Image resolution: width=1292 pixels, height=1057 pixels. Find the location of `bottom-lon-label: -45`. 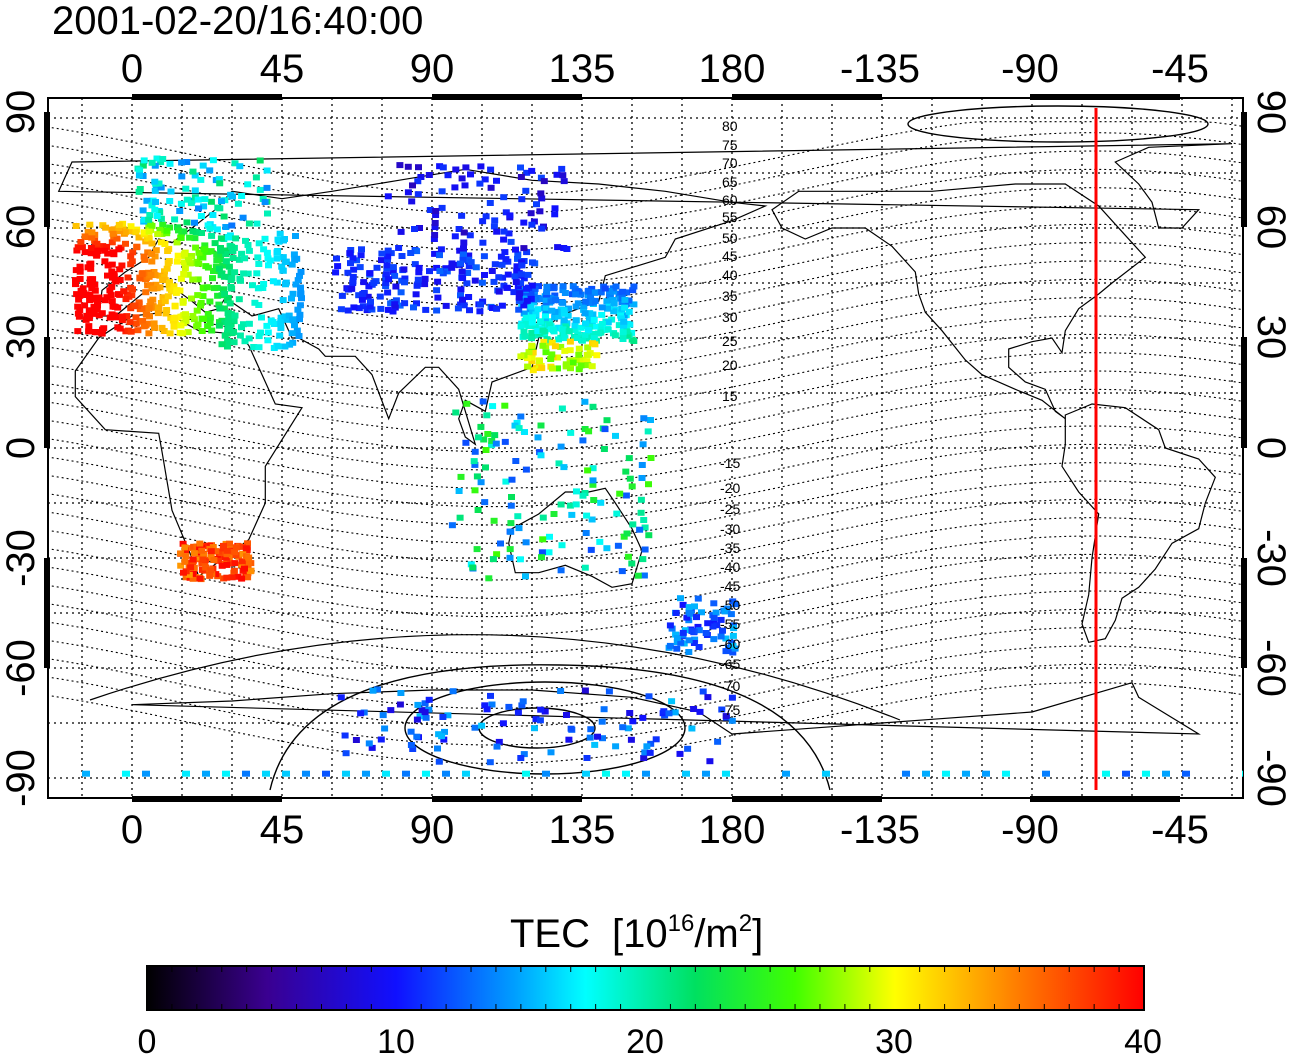

bottom-lon-label: -45 is located at coordinates (1180, 830).